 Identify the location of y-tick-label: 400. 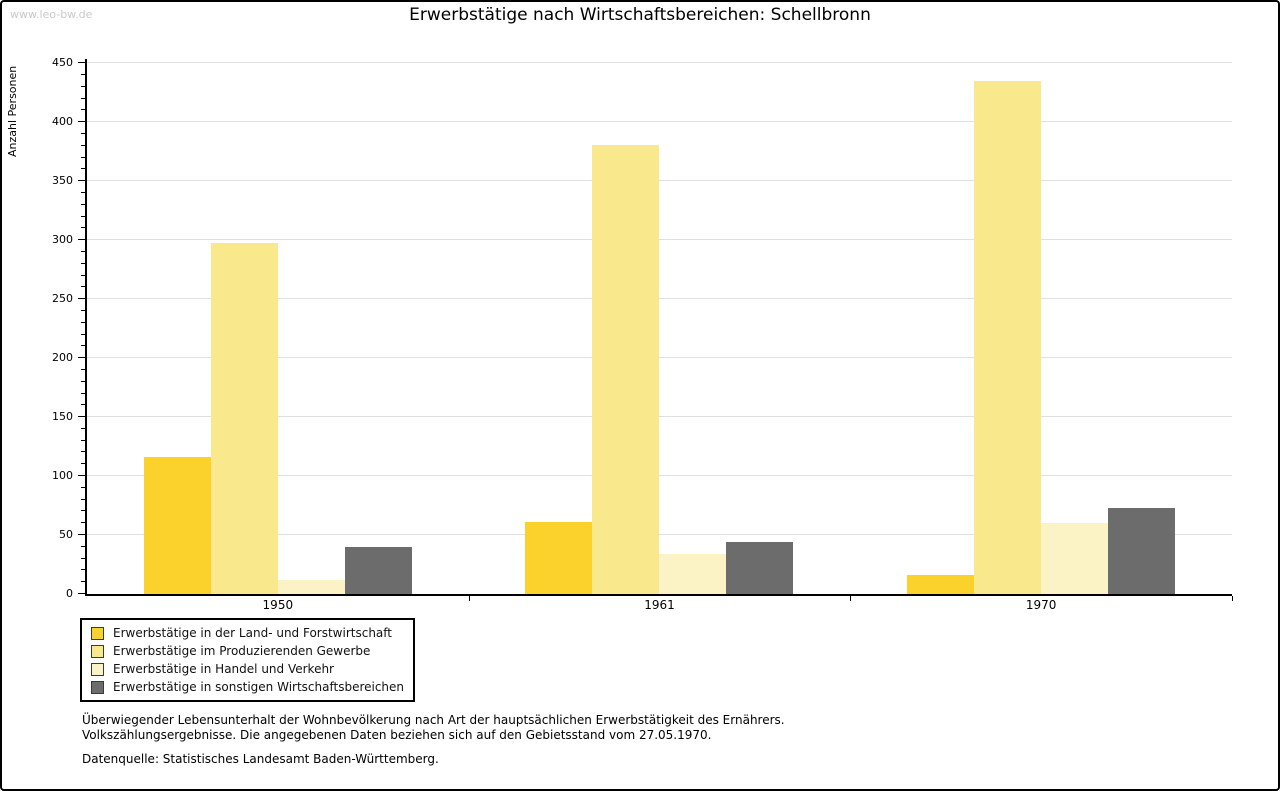
(62, 122).